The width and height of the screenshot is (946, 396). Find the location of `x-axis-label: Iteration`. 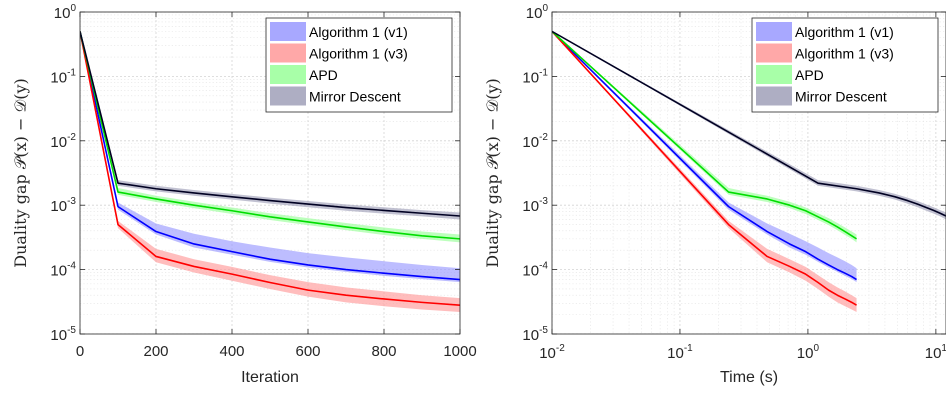

x-axis-label: Iteration is located at coordinates (270, 377).